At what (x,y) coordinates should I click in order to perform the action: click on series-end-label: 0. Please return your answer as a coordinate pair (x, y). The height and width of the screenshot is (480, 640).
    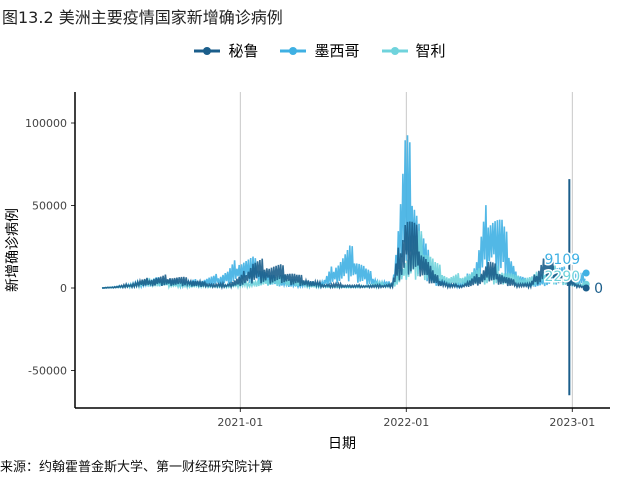
    Looking at the image, I should click on (598, 289).